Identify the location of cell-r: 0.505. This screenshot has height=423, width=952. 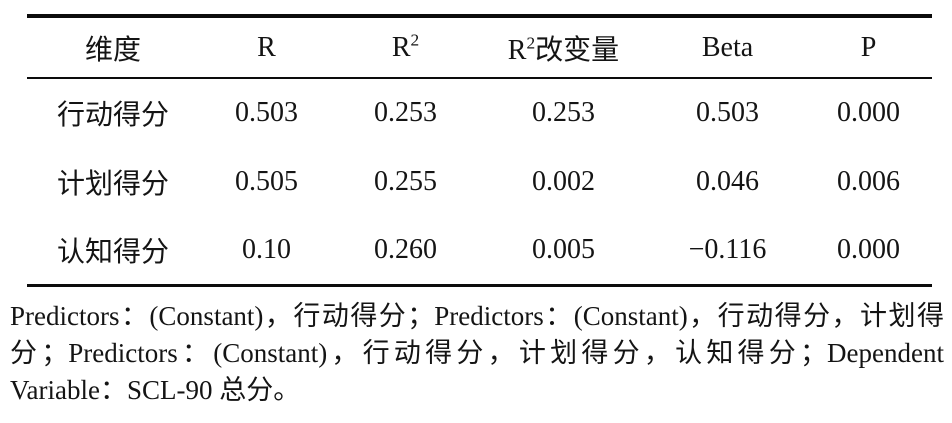
(266, 181).